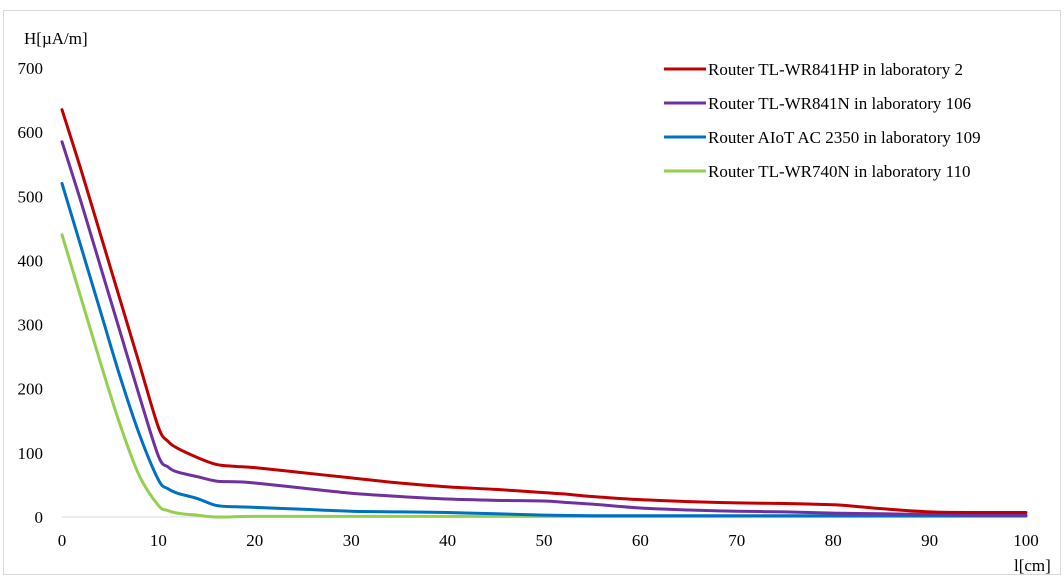  I want to click on x-tick-label: 90, so click(929, 540).